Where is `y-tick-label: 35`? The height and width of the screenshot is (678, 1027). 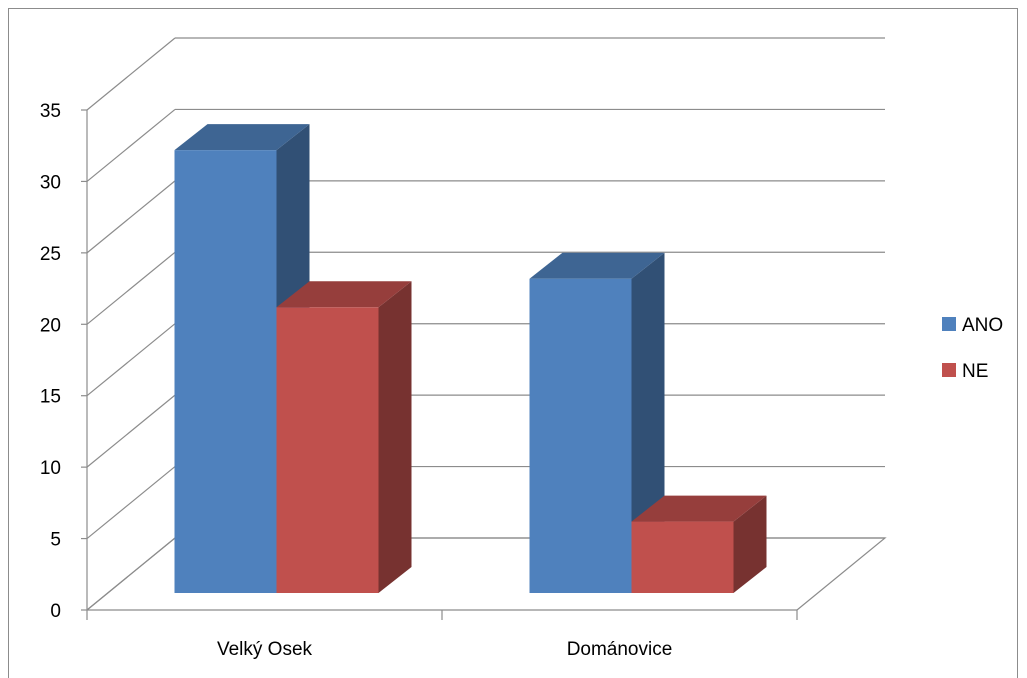 y-tick-label: 35 is located at coordinates (50, 111).